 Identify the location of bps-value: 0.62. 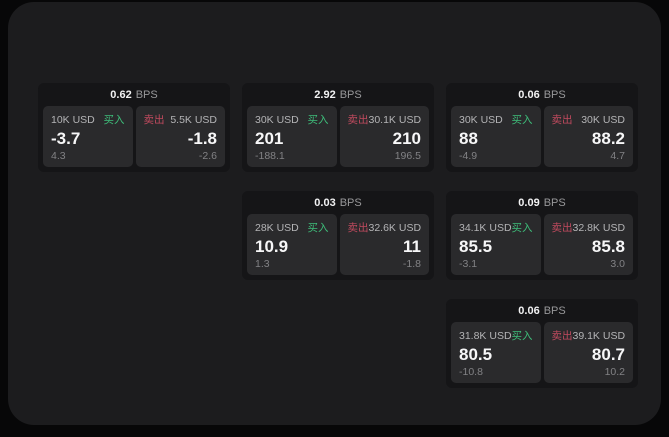
(121, 94).